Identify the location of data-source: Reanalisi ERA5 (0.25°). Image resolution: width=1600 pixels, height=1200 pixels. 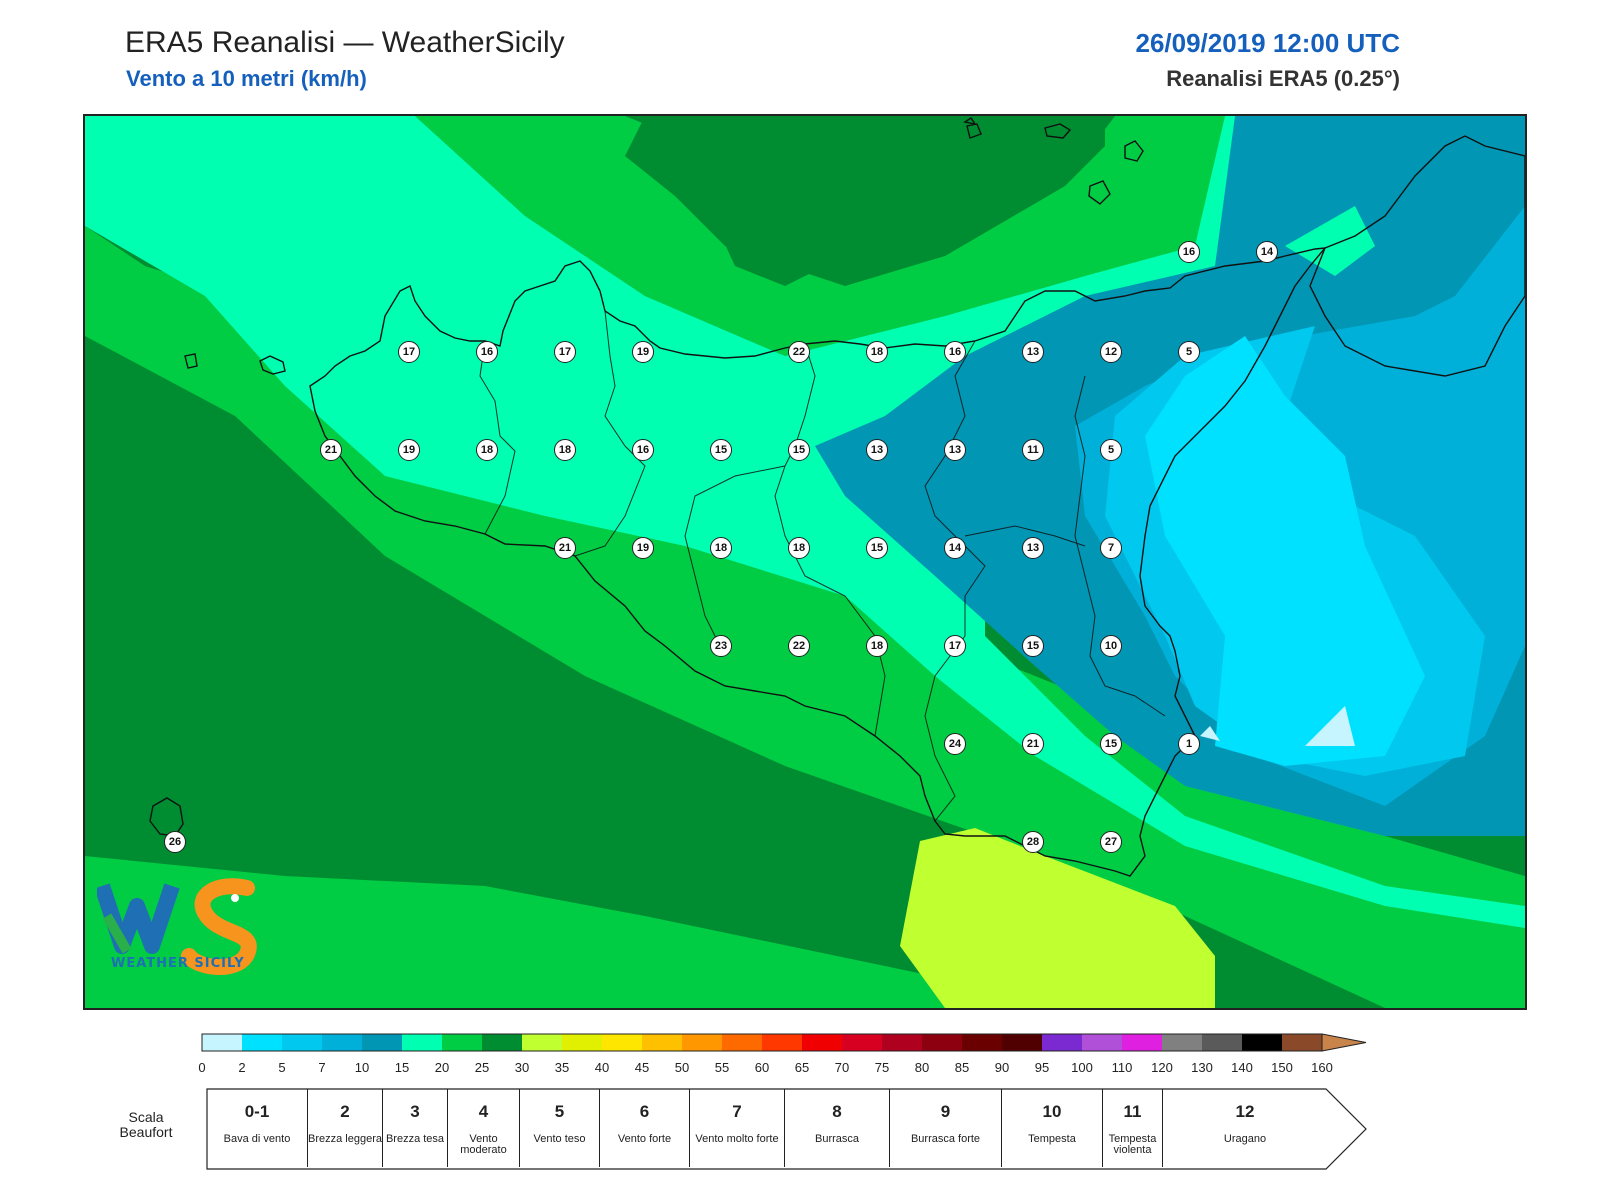
(1283, 78).